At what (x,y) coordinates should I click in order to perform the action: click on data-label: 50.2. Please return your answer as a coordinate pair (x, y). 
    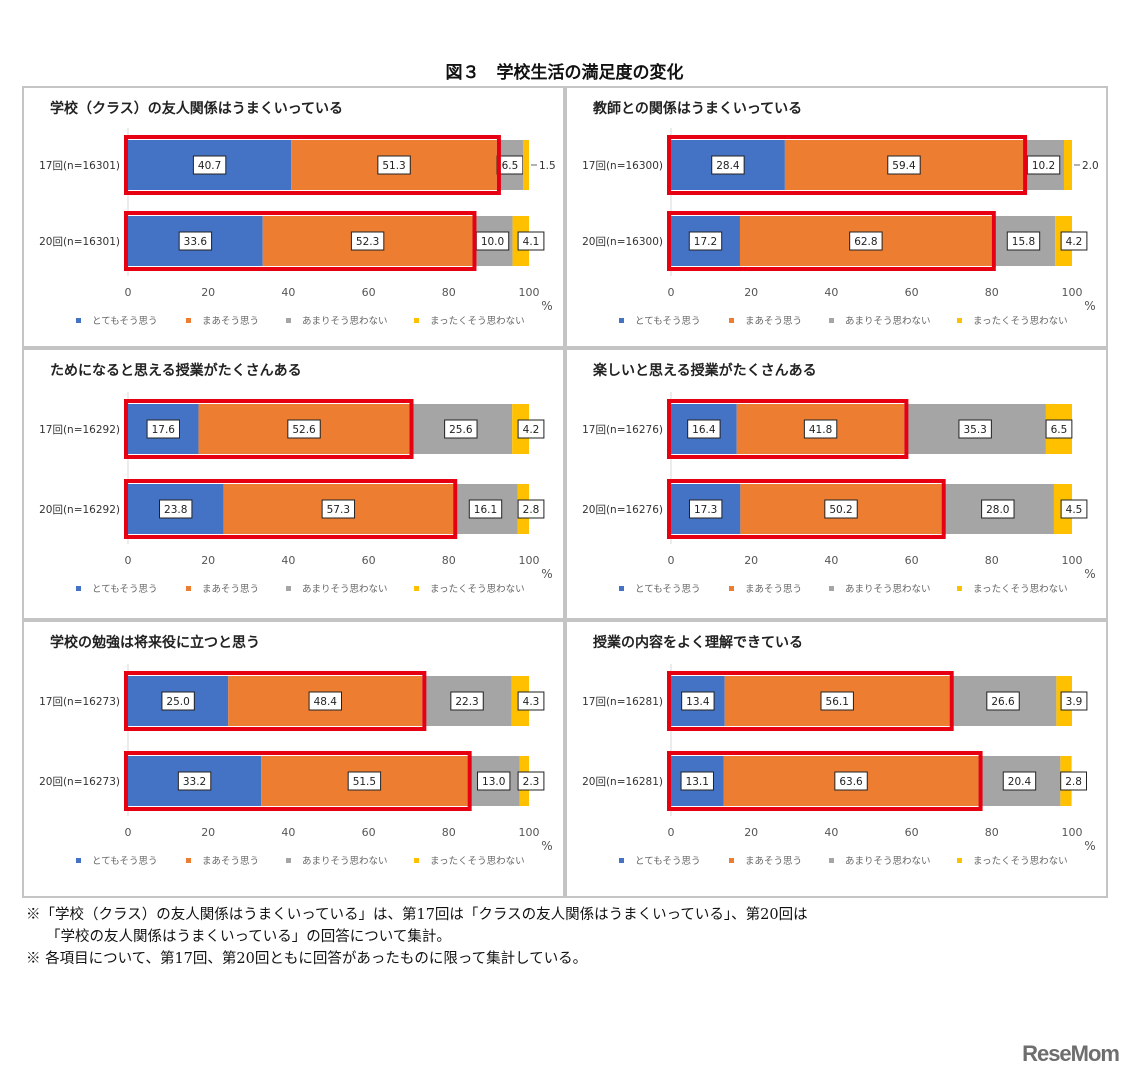
    Looking at the image, I should click on (840, 510).